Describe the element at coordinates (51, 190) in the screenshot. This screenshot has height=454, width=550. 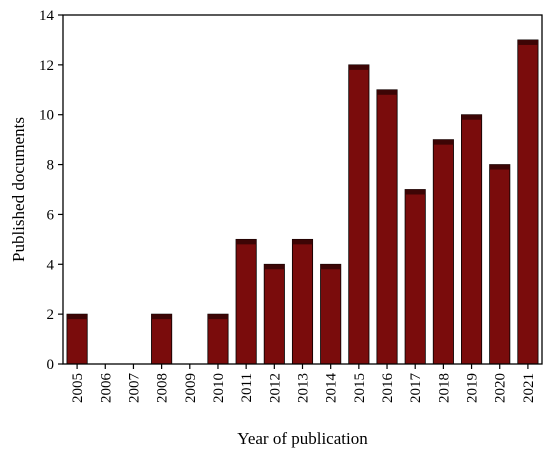
I see `y-axis: 0 2 4 6 8 10 12 14` at that location.